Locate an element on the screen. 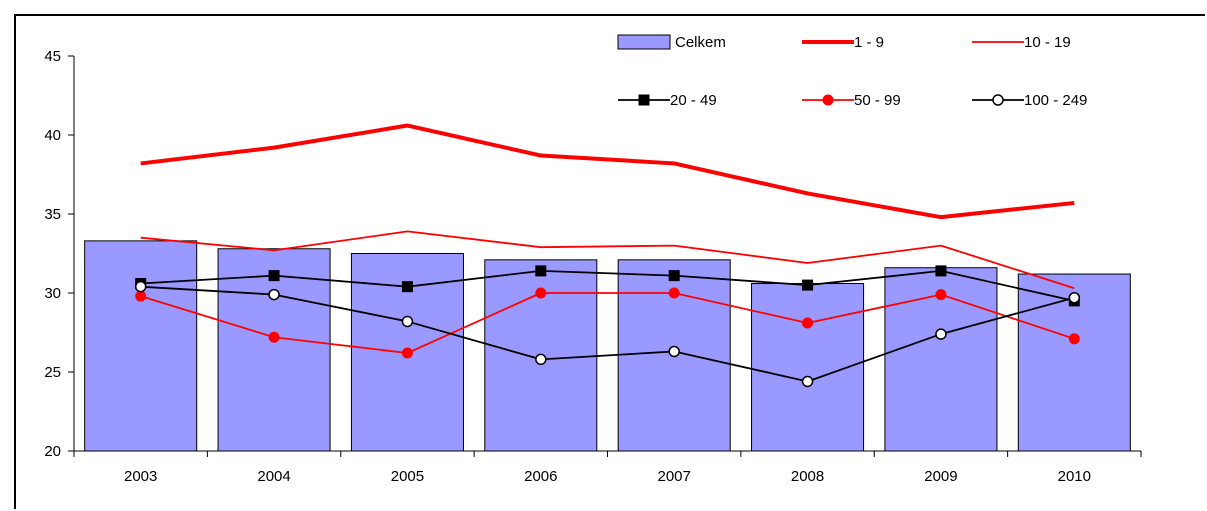 The image size is (1207, 511). x-tick-label: 2009 is located at coordinates (940, 476).